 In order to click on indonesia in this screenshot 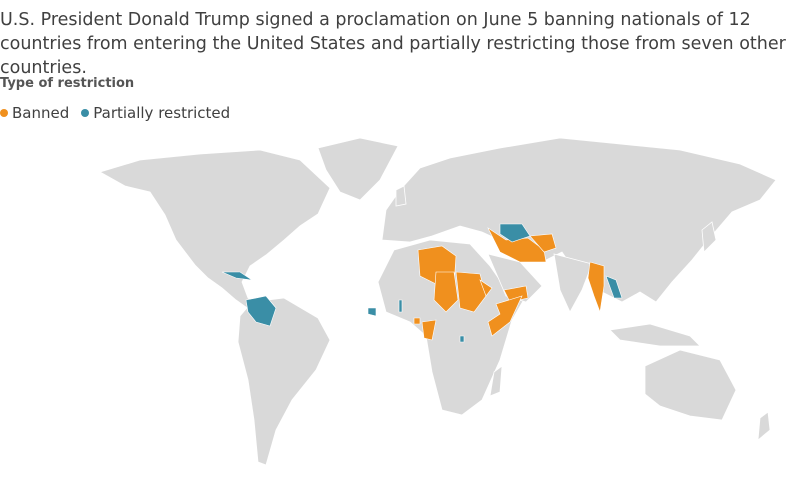, I will do `click(655, 335)`.